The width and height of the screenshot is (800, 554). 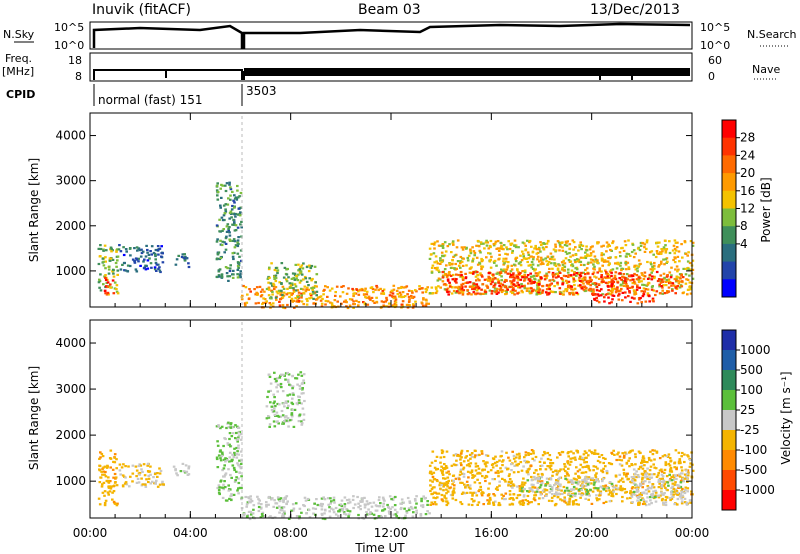 I want to click on velocity-colorbar-swatch, so click(x=729, y=360).